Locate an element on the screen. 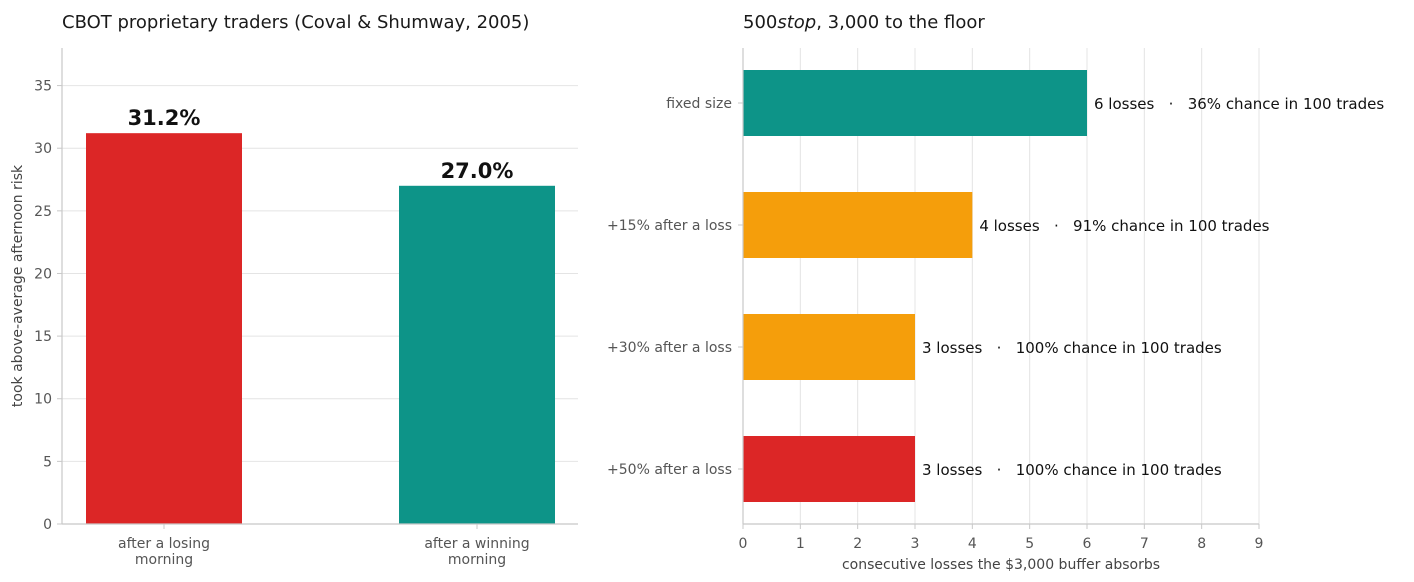  left-x-tick-label: after a losing is located at coordinates (164, 544).